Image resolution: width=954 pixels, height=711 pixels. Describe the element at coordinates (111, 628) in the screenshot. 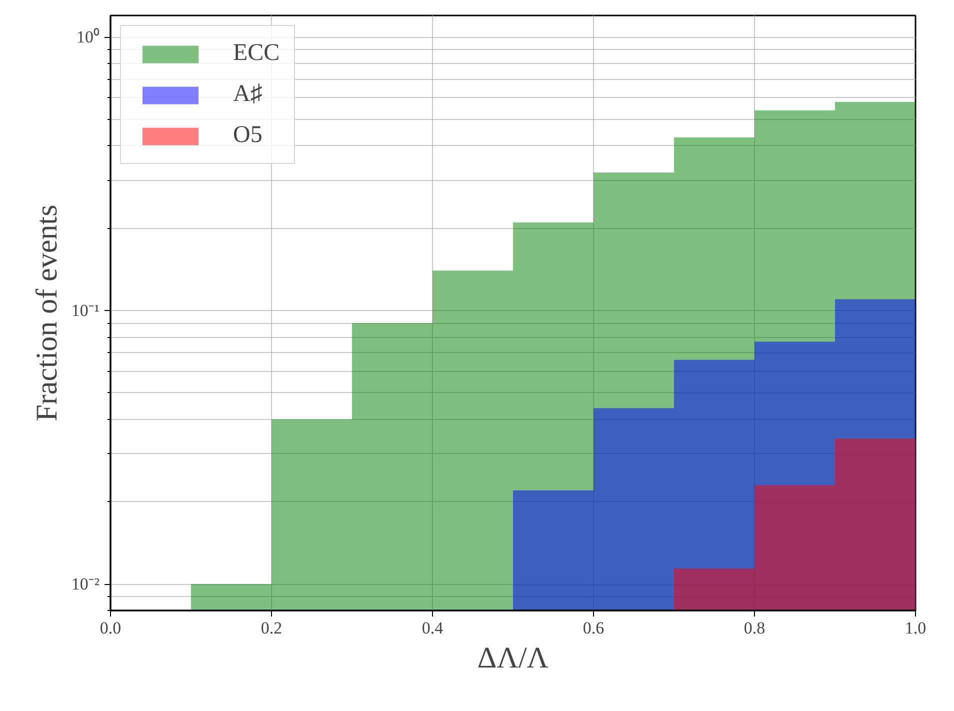

I see `x-tick-label: 0.0` at that location.